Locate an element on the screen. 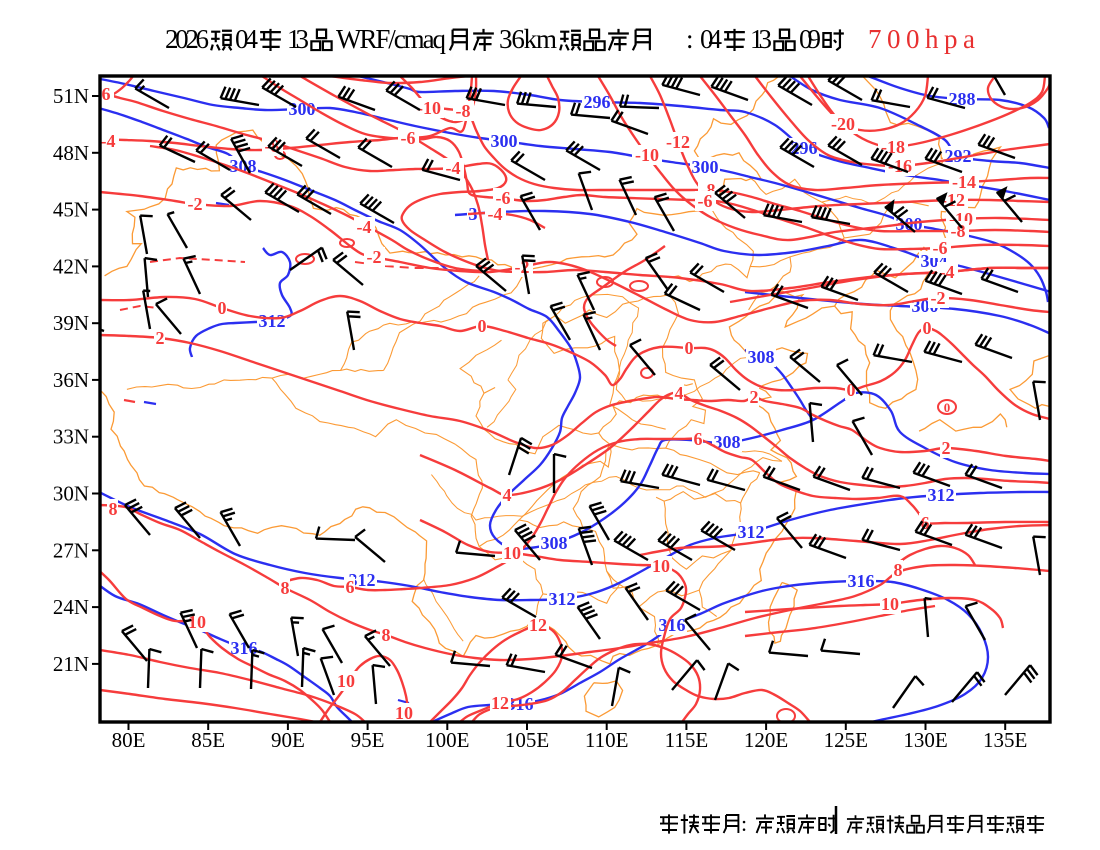 Image resolution: width=1100 pixels, height=850 pixels. svg-text: 100E is located at coordinates (447, 740).